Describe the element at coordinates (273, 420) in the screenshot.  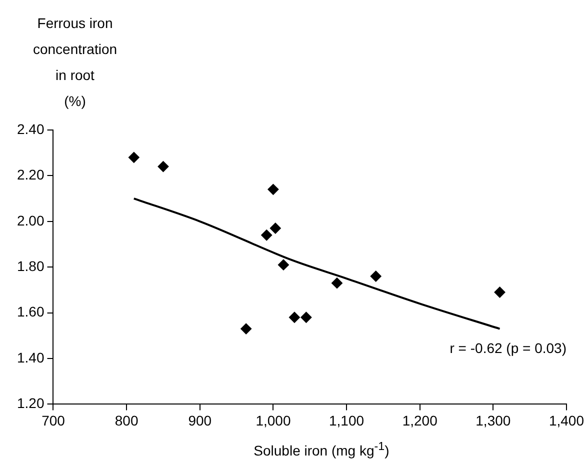
I see `x-tick-label: 1,000` at that location.